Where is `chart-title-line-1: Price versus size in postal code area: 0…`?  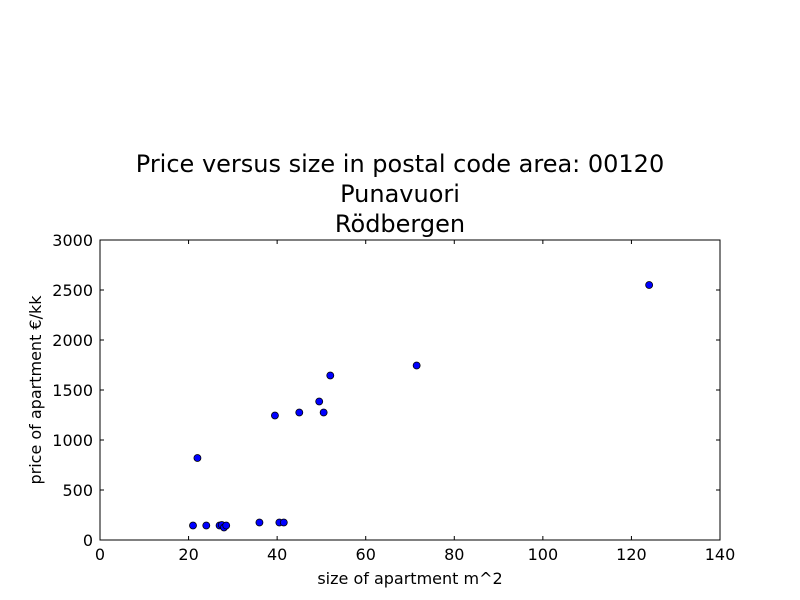
chart-title-line-1: Price versus size in postal code area: 0… is located at coordinates (400, 164).